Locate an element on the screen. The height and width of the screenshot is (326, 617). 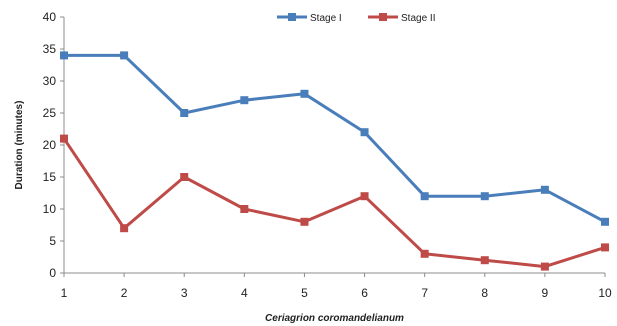
legend-label-2: Stage II is located at coordinates (418, 18).